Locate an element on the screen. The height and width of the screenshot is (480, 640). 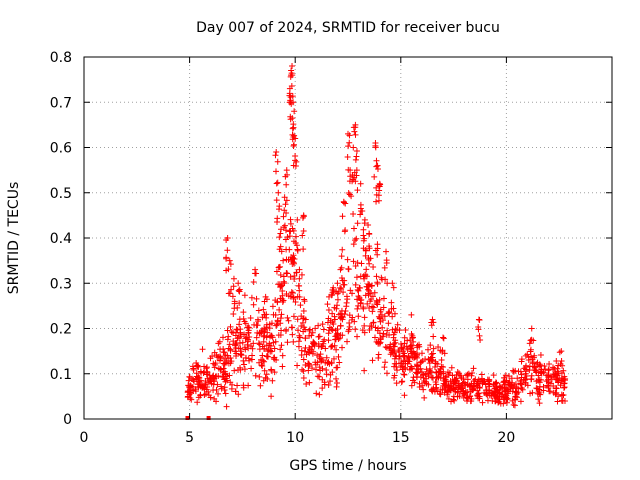
y-tick-label: 0.8 is located at coordinates (61, 58).